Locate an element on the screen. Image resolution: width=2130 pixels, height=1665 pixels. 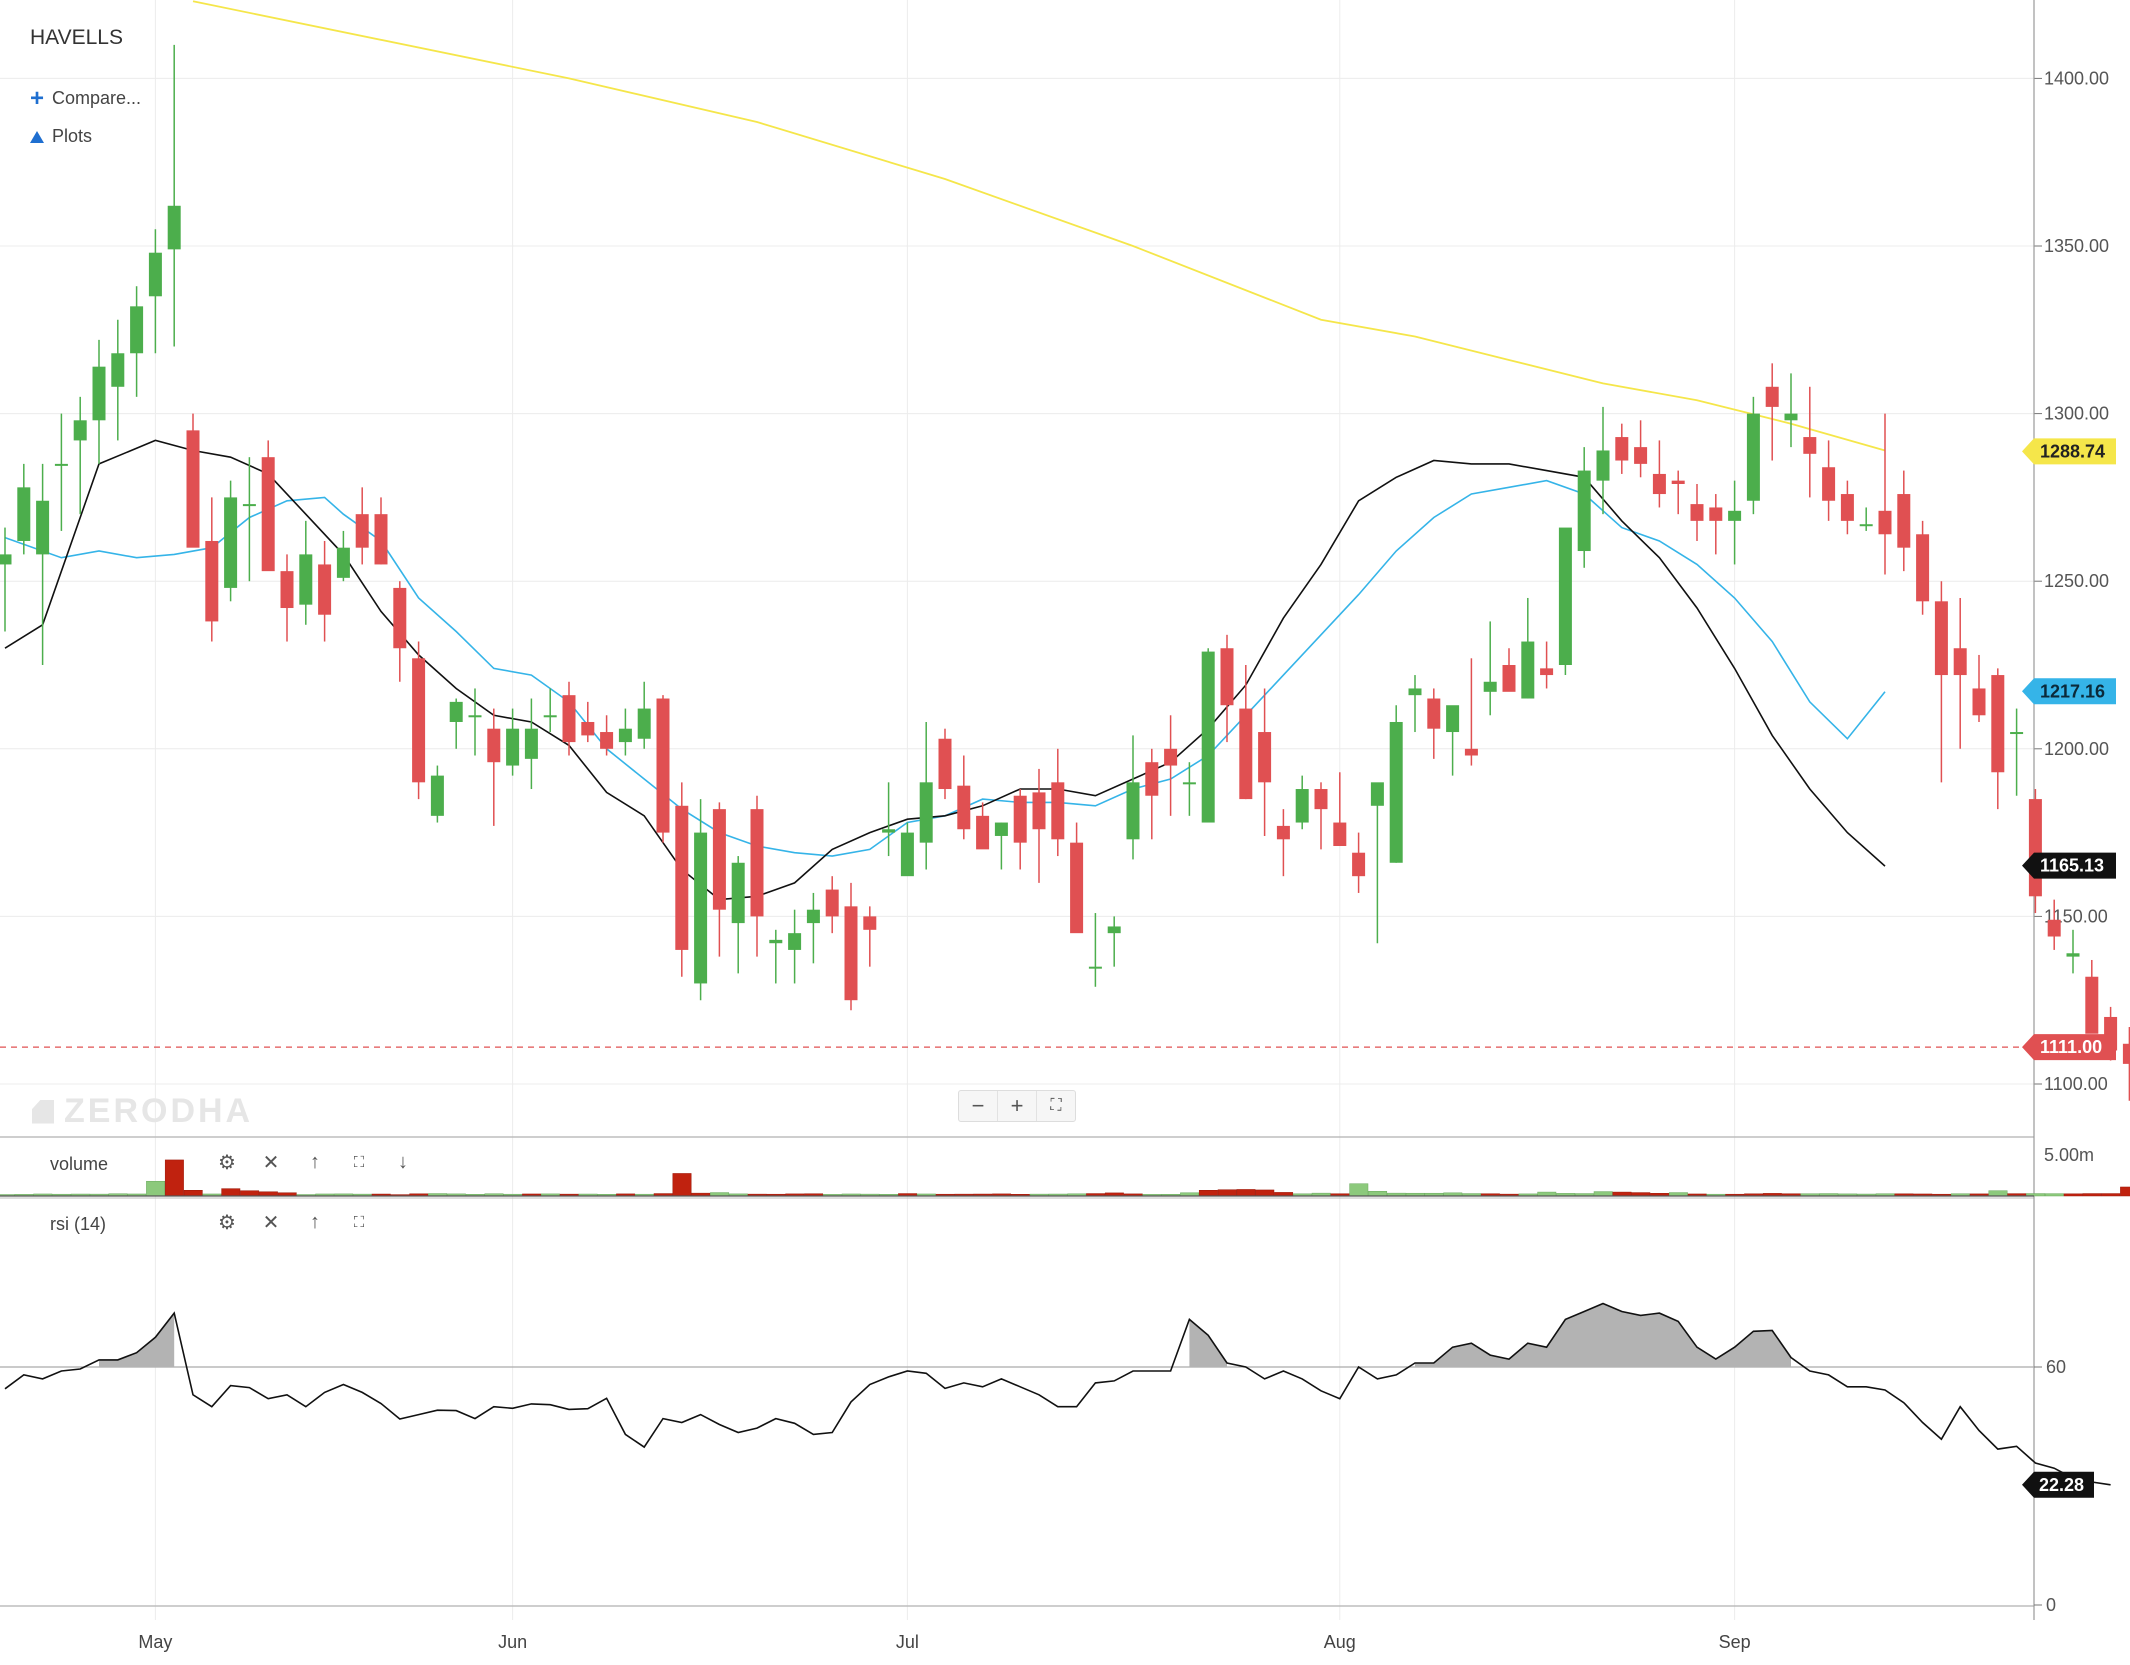
volume-expand-icon: ⛶ is located at coordinates (359, 1162).